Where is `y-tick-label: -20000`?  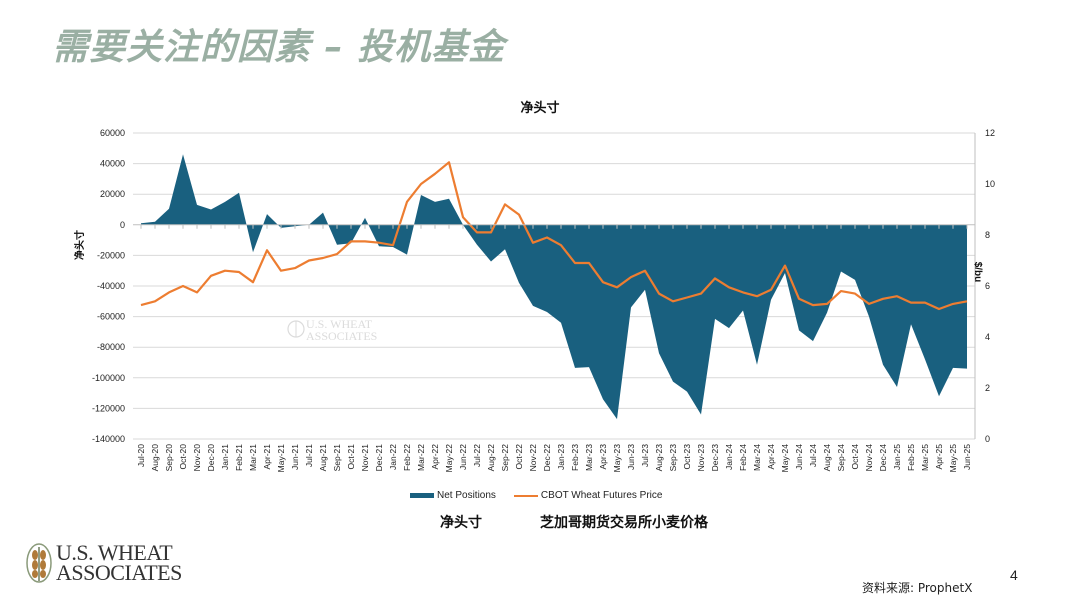
y-tick-label: -20000 is located at coordinates (111, 255).